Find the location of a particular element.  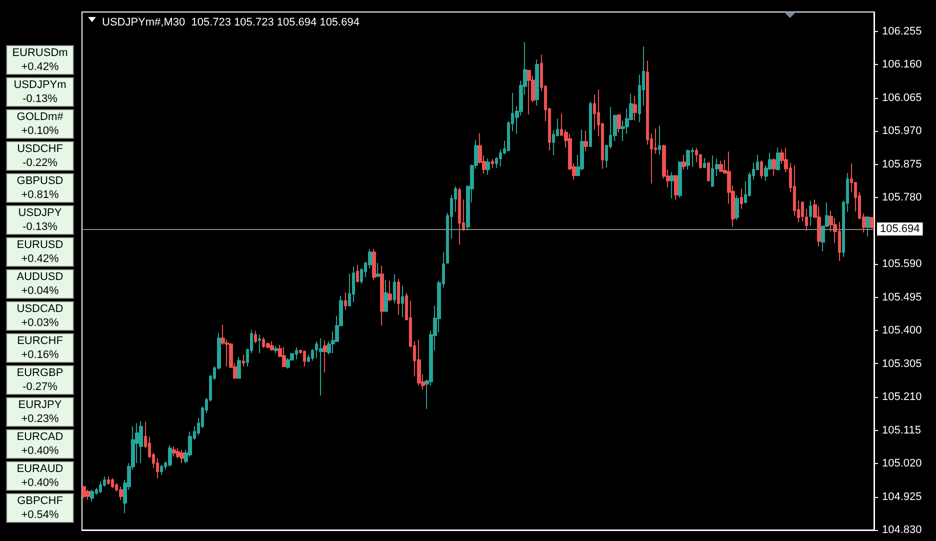

y-tick-label: 105.210 is located at coordinates (902, 397).